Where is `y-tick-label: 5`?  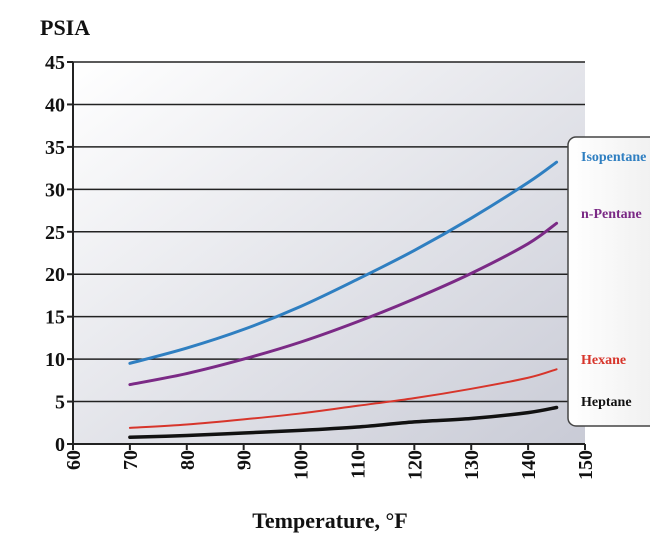 y-tick-label: 5 is located at coordinates (60, 403).